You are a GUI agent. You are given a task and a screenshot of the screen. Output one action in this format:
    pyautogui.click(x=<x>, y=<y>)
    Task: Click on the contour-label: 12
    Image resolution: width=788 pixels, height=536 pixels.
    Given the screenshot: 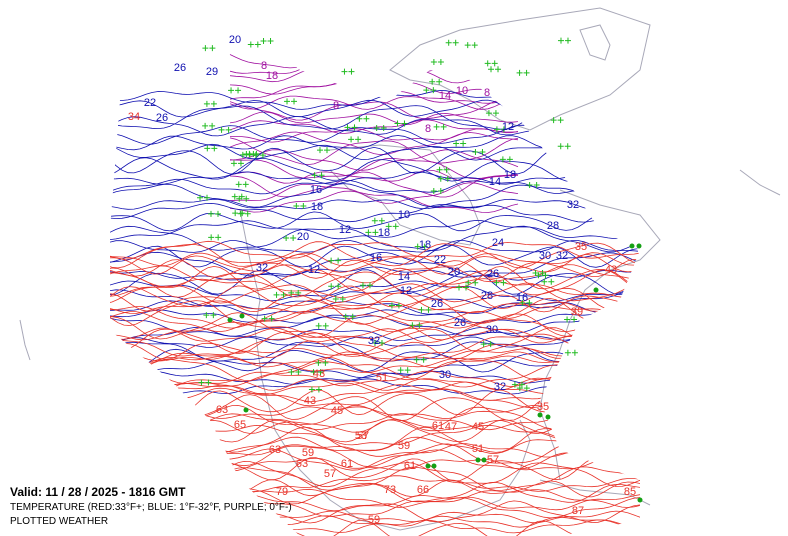 What is the action you would take?
    pyautogui.click(x=314, y=270)
    